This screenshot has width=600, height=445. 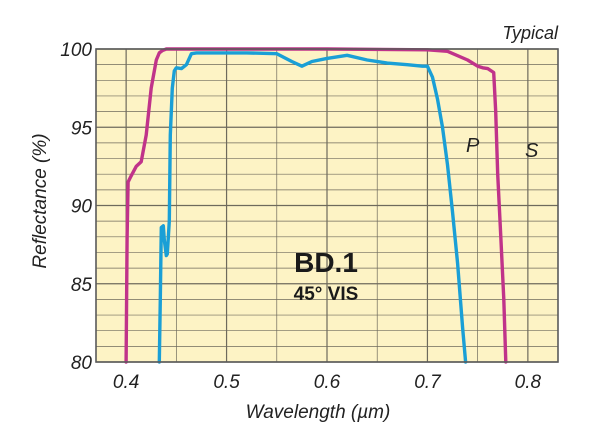 I want to click on x-tick-labels: 0.4 0.5 0.6 0.7 0.8, so click(x=327, y=382).